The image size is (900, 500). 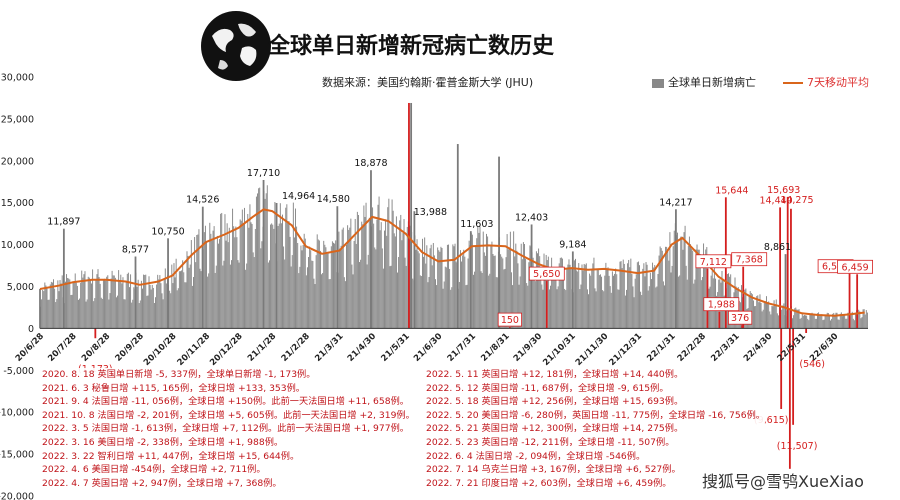 What do you see at coordinates (838, 82) in the screenshot?
I see `legend-line-label: 7天移动平均` at bounding box center [838, 82].